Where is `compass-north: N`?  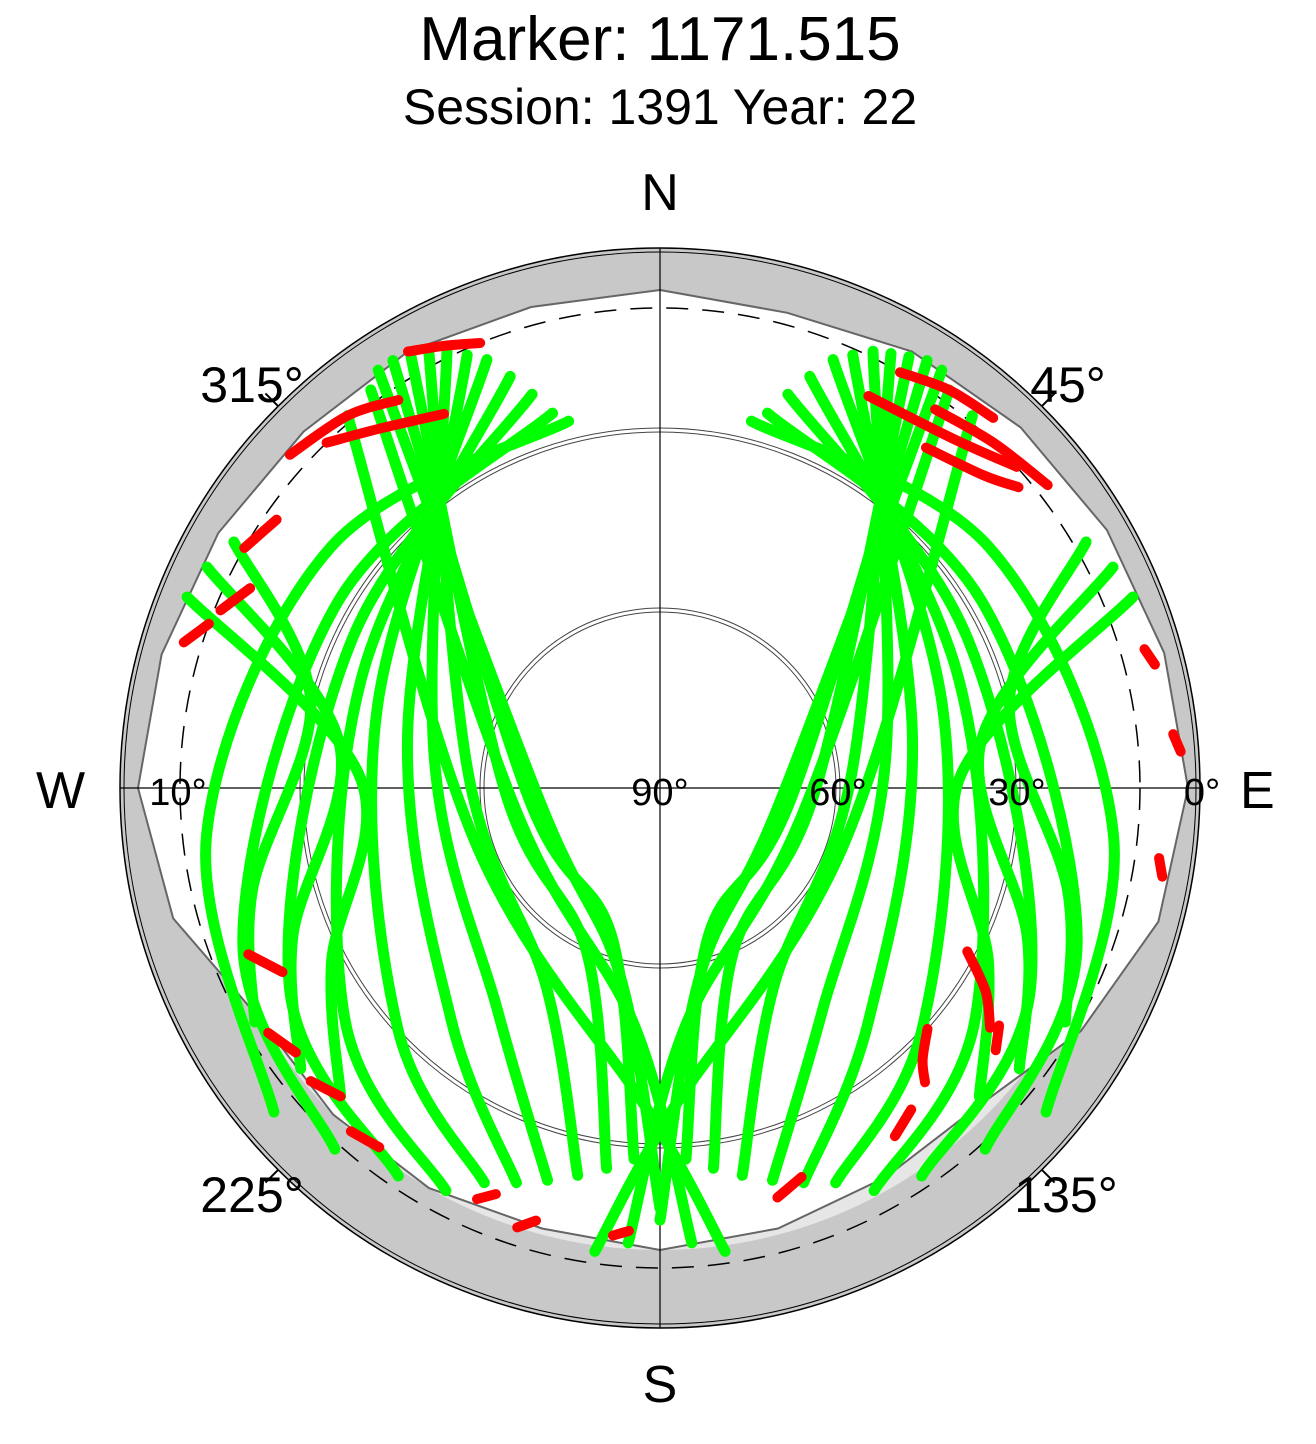
compass-north: N is located at coordinates (660, 193).